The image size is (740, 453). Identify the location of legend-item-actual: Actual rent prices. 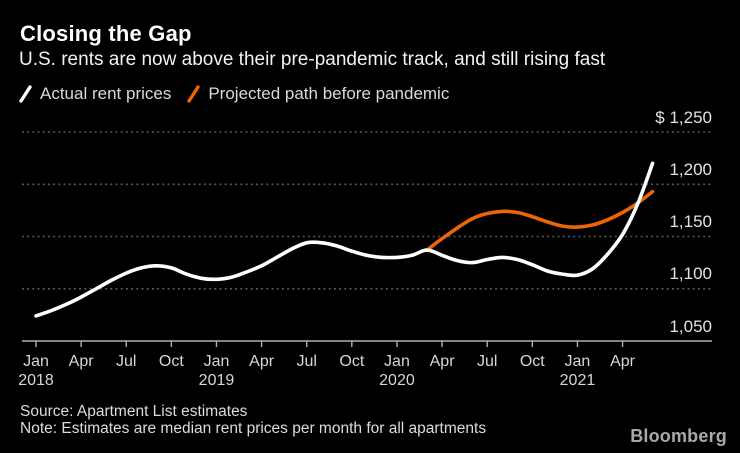
(94, 94).